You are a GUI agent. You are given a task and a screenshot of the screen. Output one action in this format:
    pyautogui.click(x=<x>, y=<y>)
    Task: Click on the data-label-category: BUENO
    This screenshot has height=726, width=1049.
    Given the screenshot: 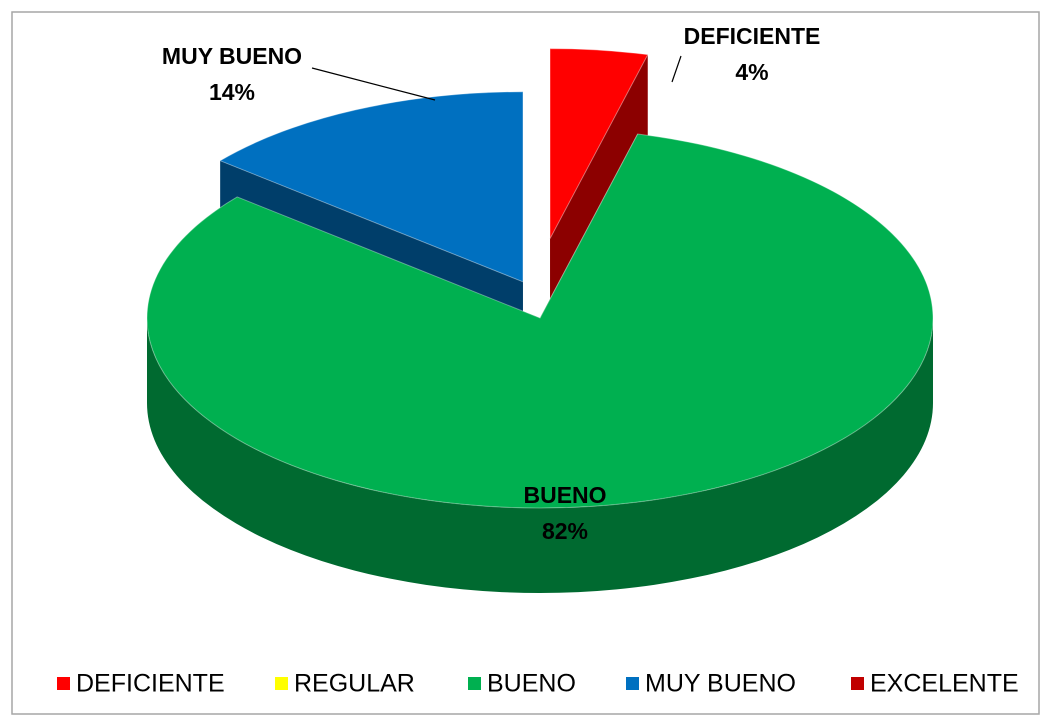 What is the action you would take?
    pyautogui.click(x=564, y=495)
    